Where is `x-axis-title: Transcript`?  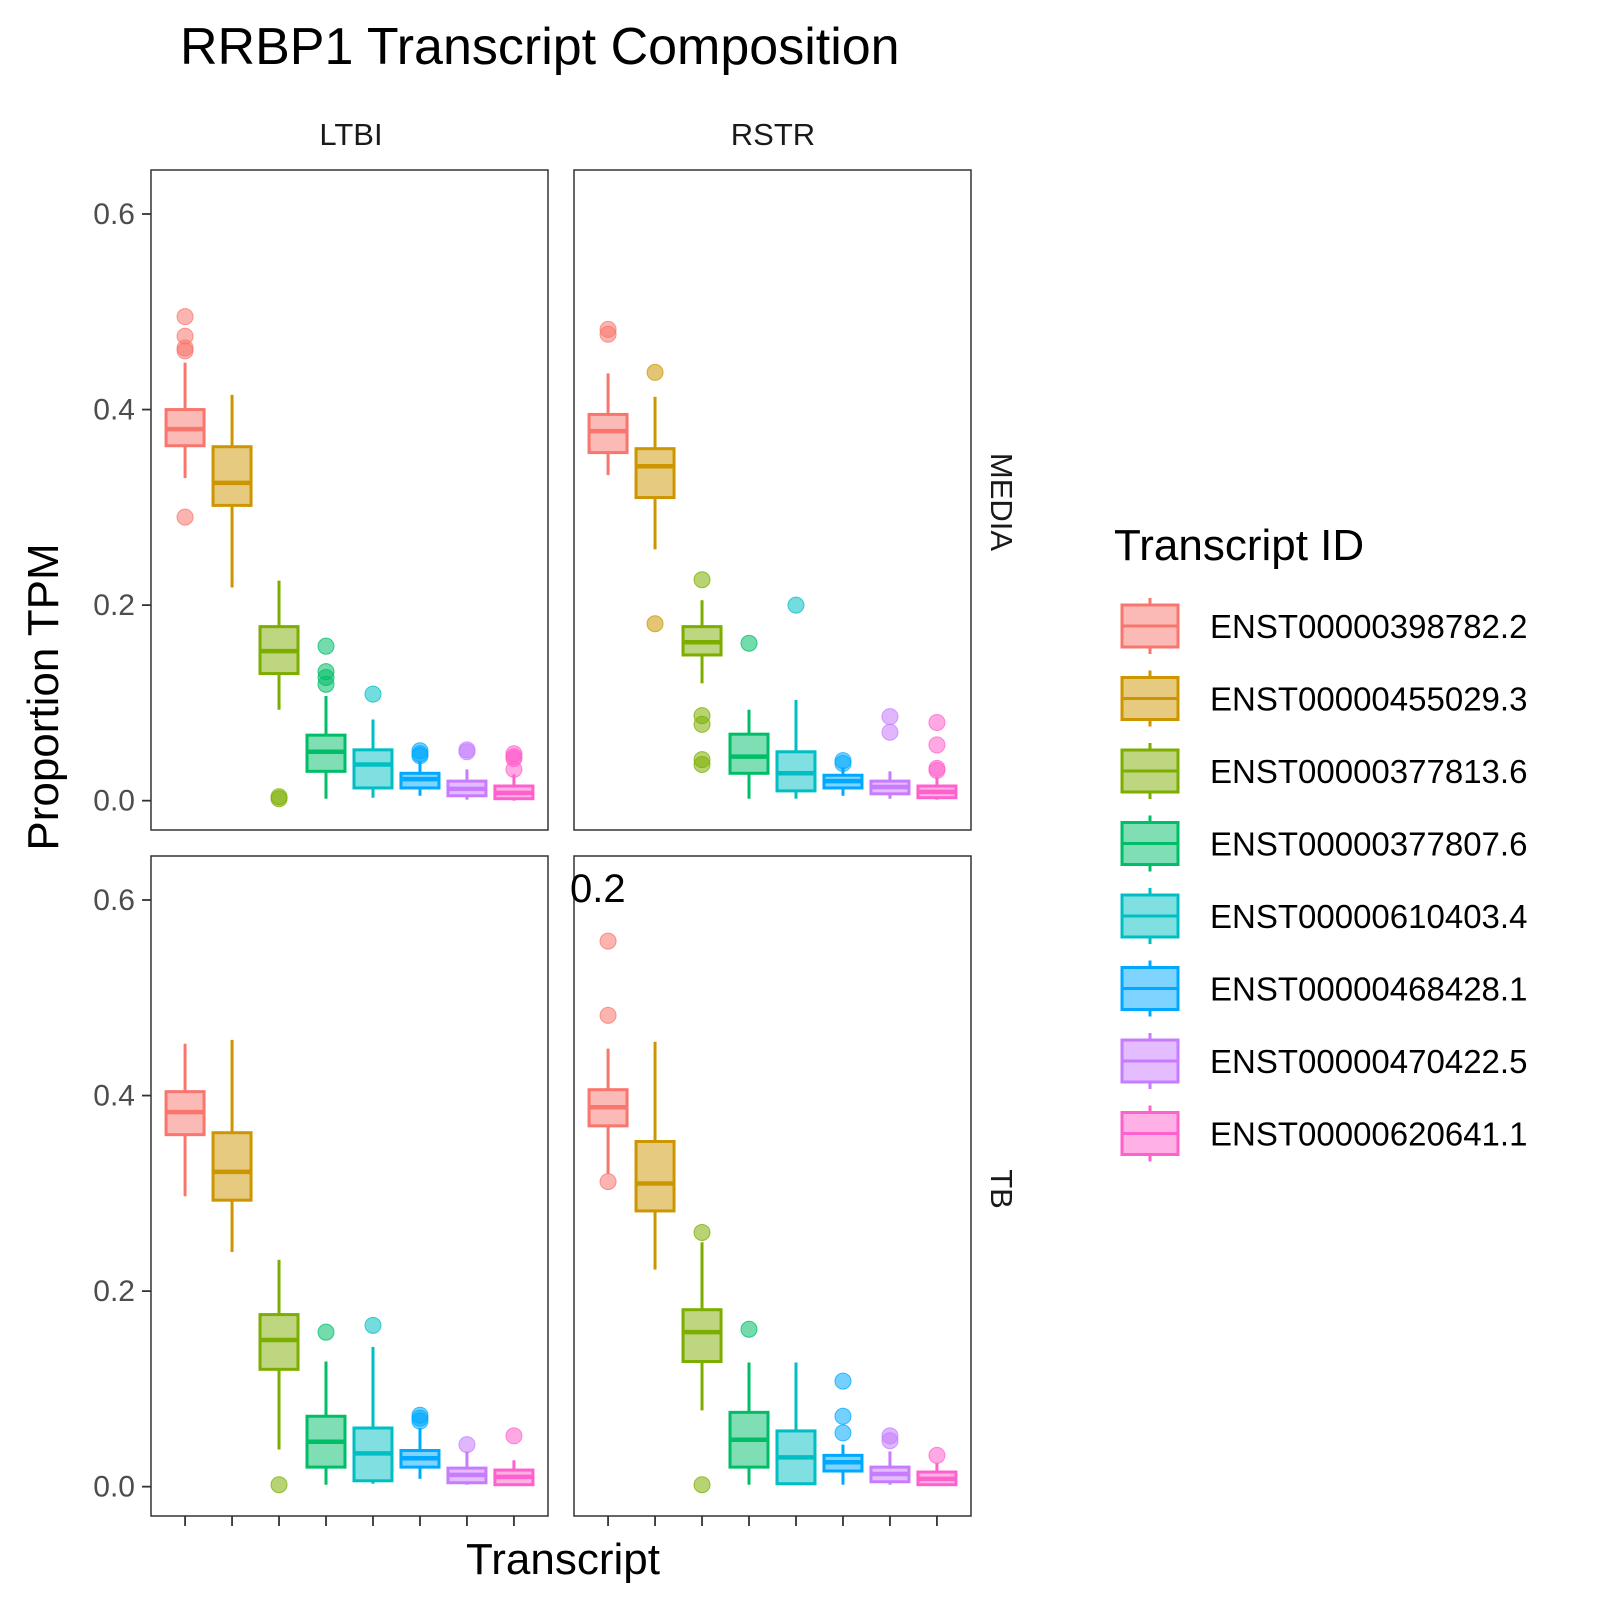
x-axis-title: Transcript is located at coordinates (563, 1559).